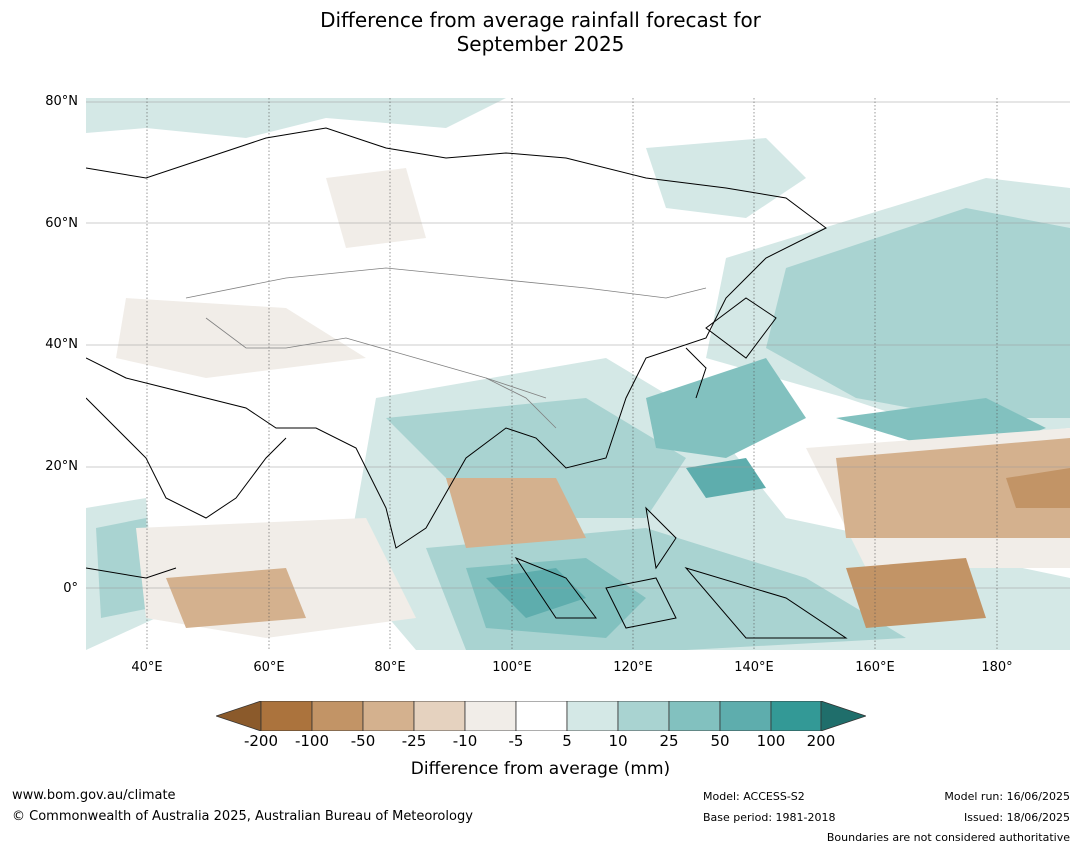 Image resolution: width=1081 pixels, height=850 pixels. Describe the element at coordinates (821, 741) in the screenshot. I see `colorbar-tick: 200` at that location.